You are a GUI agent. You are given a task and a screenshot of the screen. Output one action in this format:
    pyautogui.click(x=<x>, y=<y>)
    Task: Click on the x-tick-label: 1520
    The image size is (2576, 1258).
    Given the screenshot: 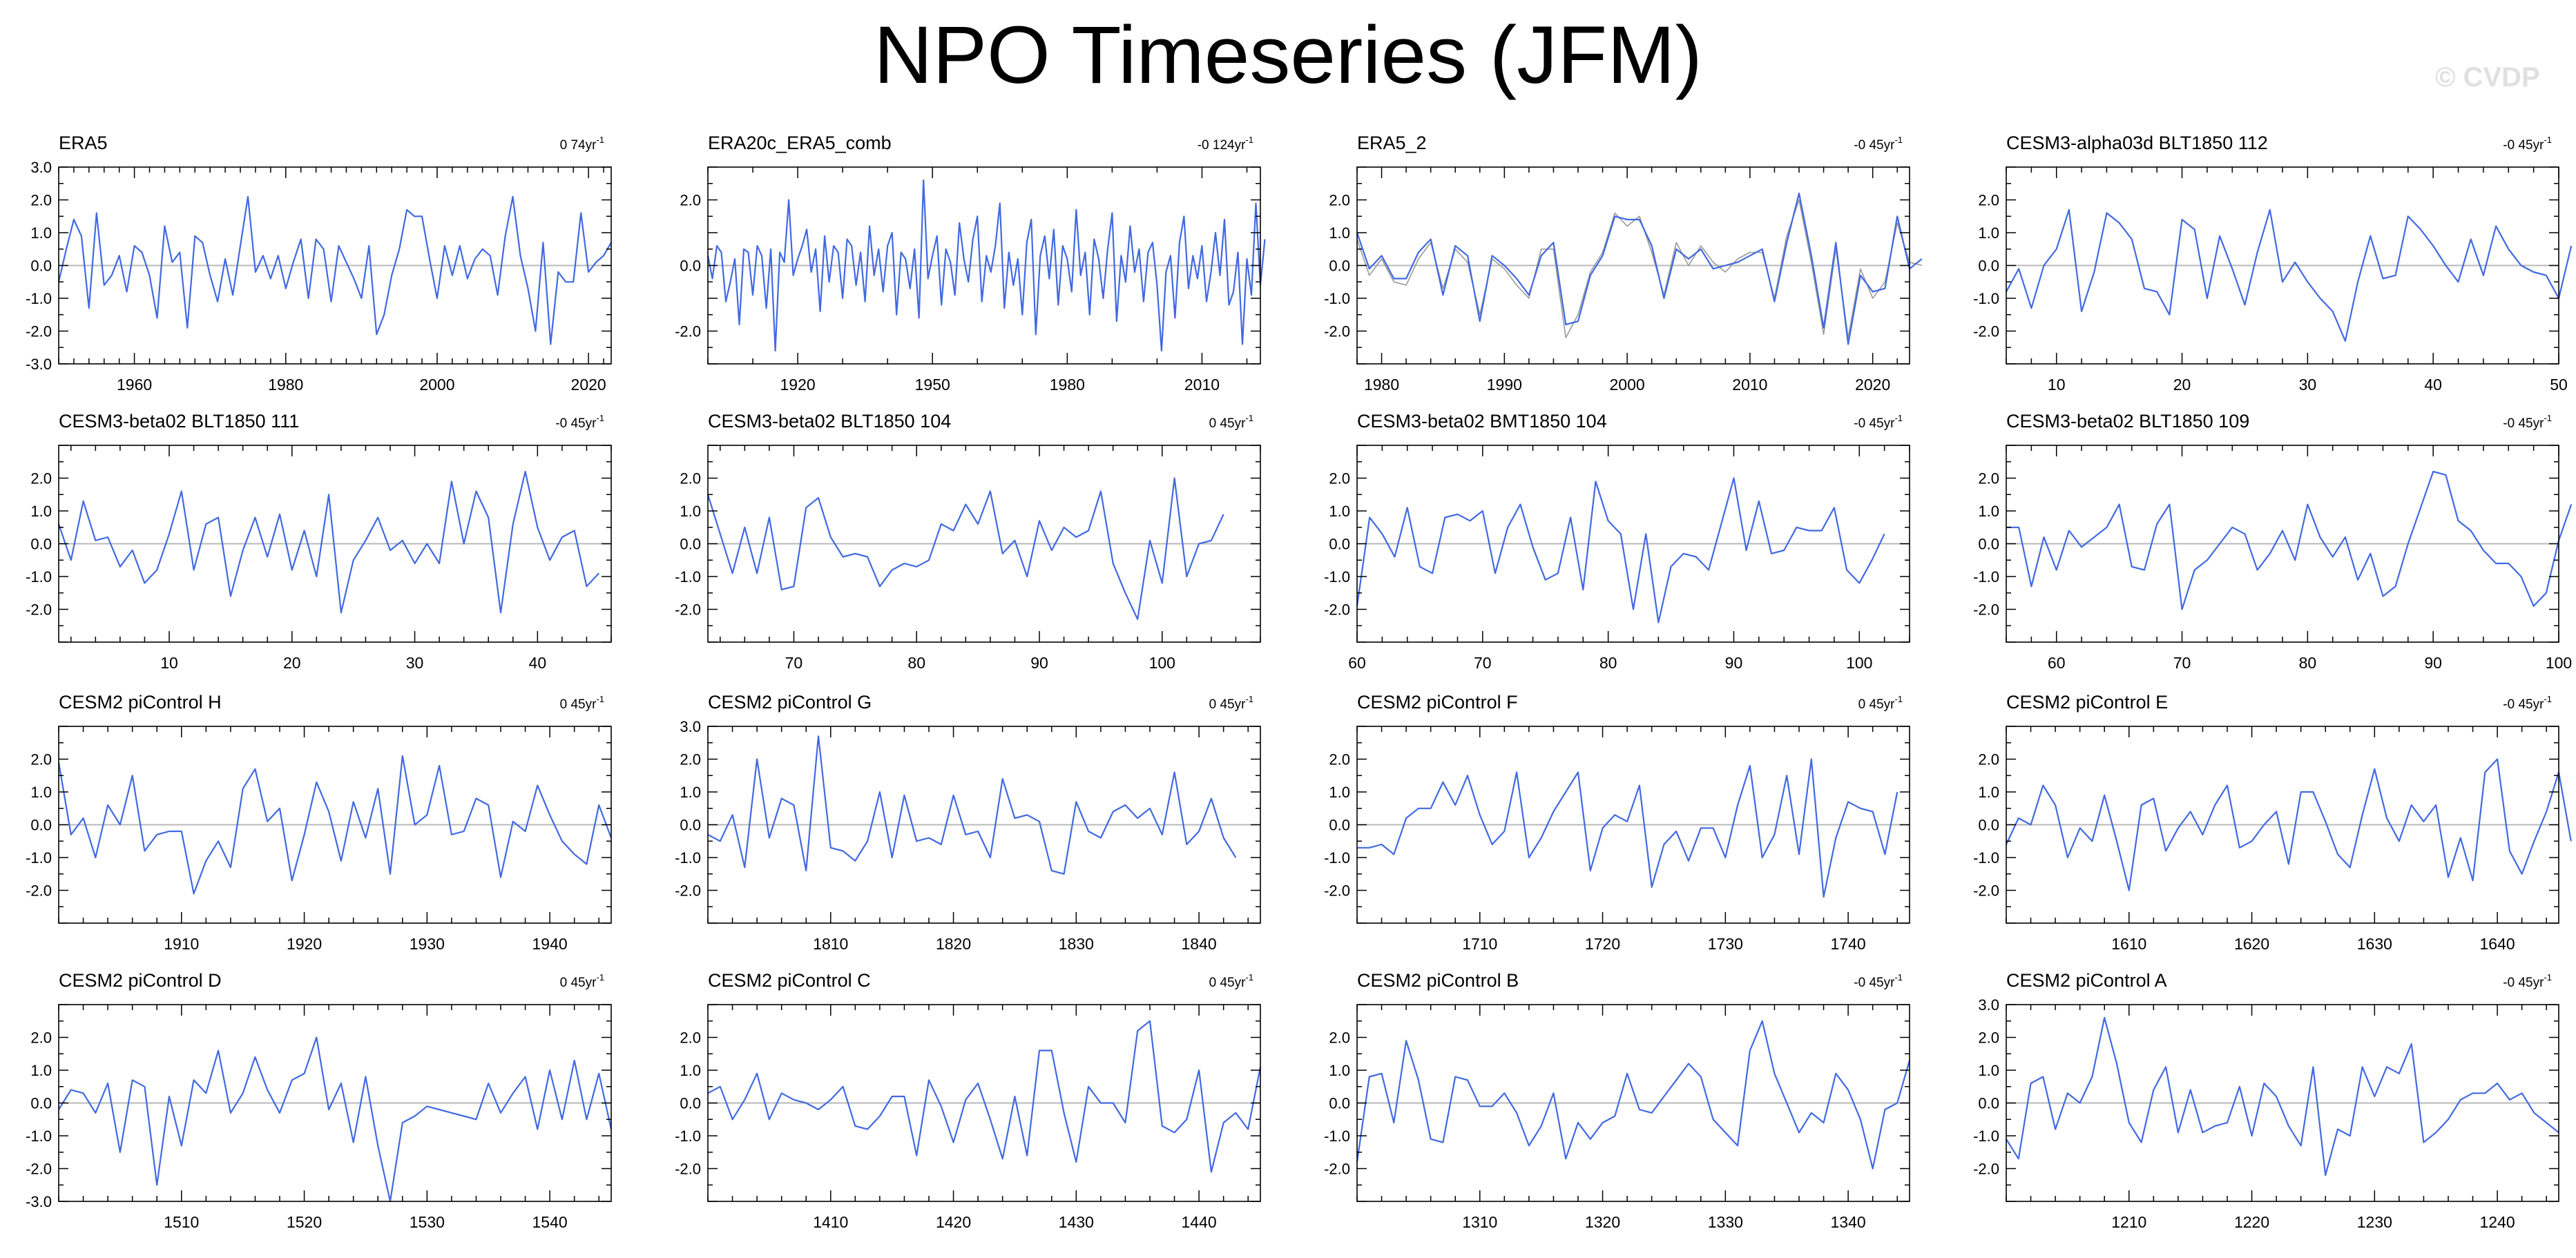 What is the action you would take?
    pyautogui.click(x=304, y=1222)
    